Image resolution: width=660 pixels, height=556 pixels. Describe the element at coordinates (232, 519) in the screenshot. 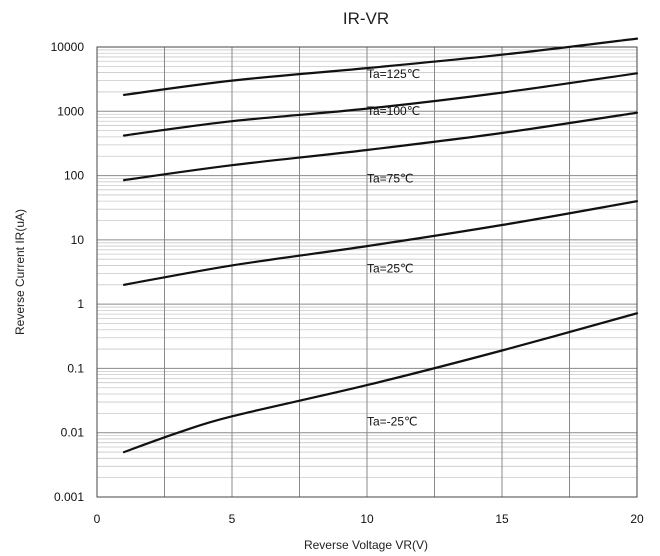

I see `x-tick-label: 5` at that location.